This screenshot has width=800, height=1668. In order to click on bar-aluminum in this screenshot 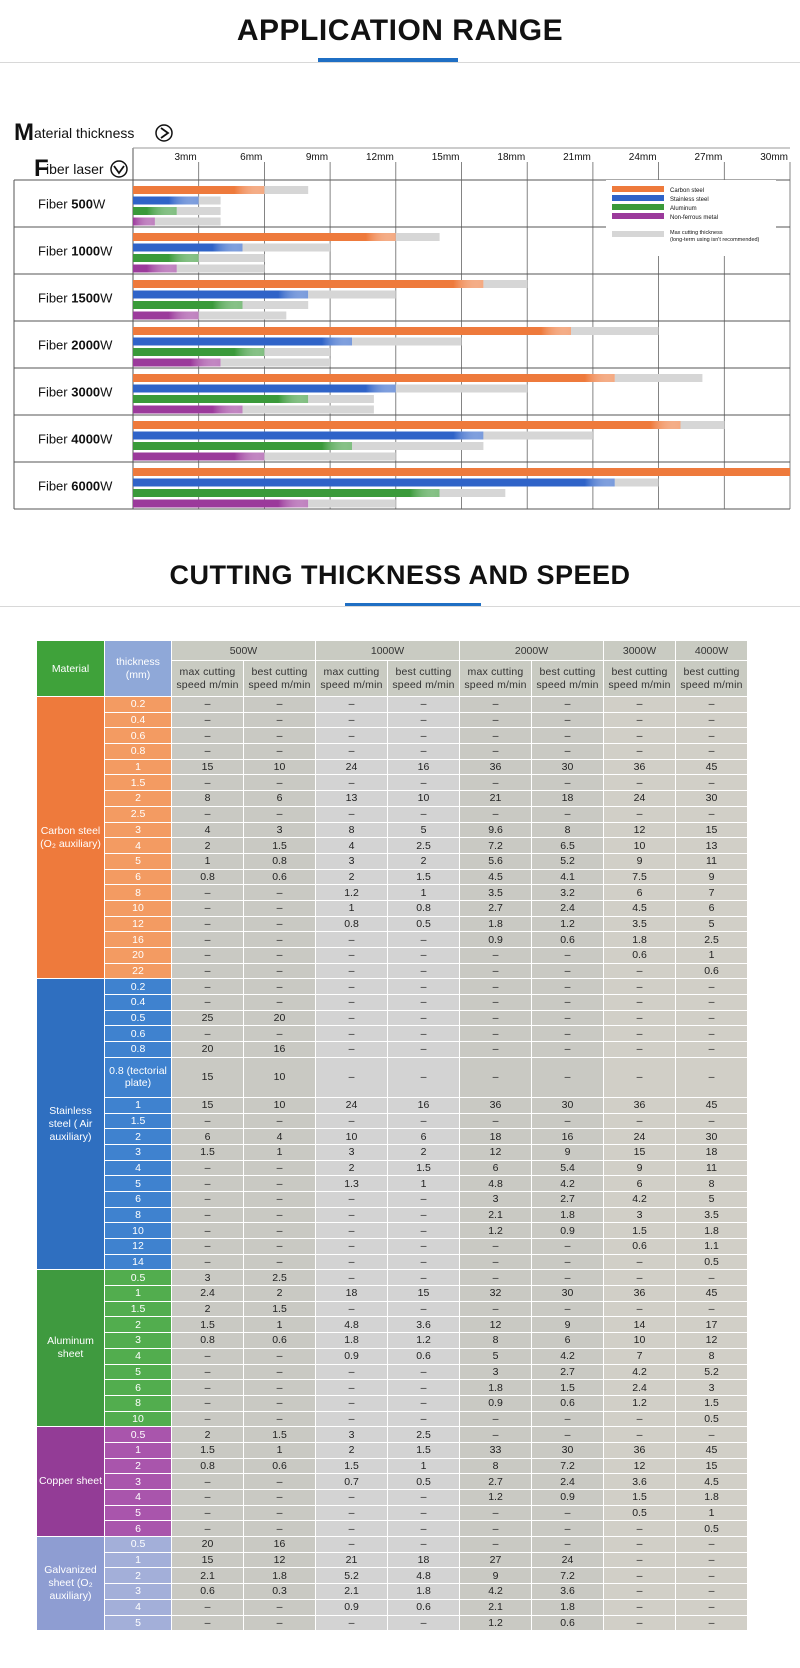, I will do `click(199, 352)`.